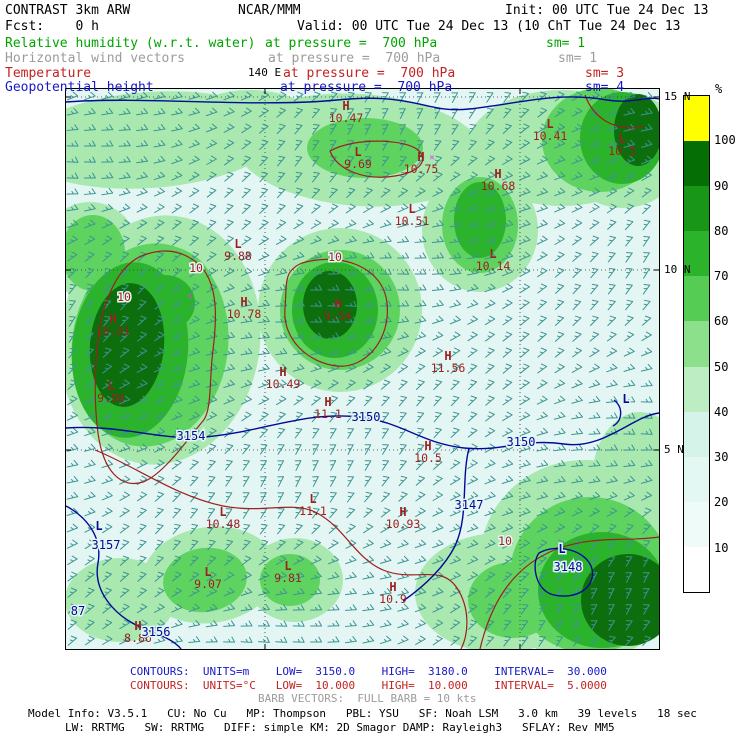 The height and width of the screenshot is (740, 740). What do you see at coordinates (362, 431) in the screenshot?
I see `height-contour-line` at bounding box center [362, 431].